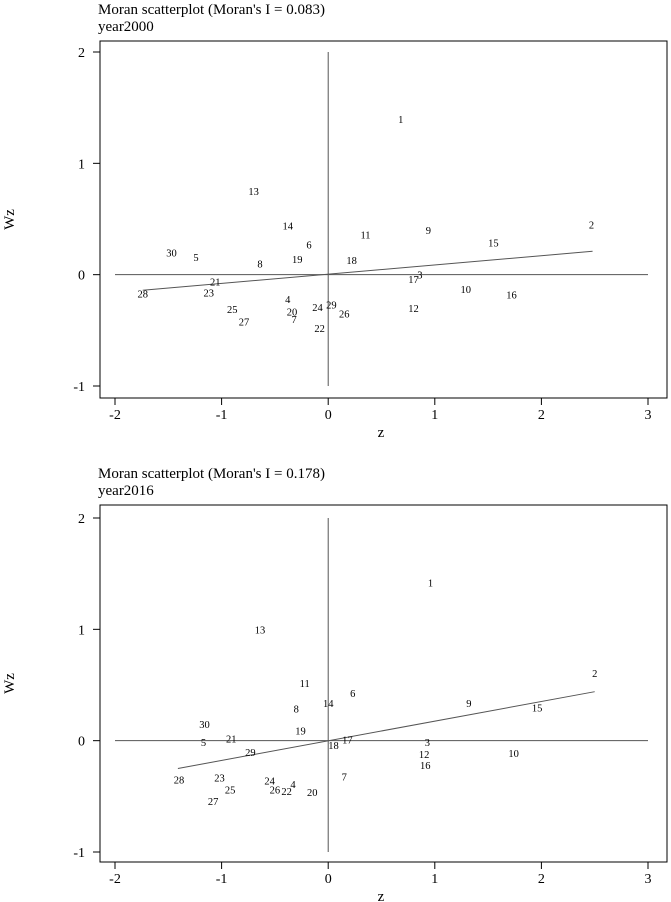 This screenshot has height=902, width=671. I want to click on chart-subtitle: year2000, so click(126, 27).